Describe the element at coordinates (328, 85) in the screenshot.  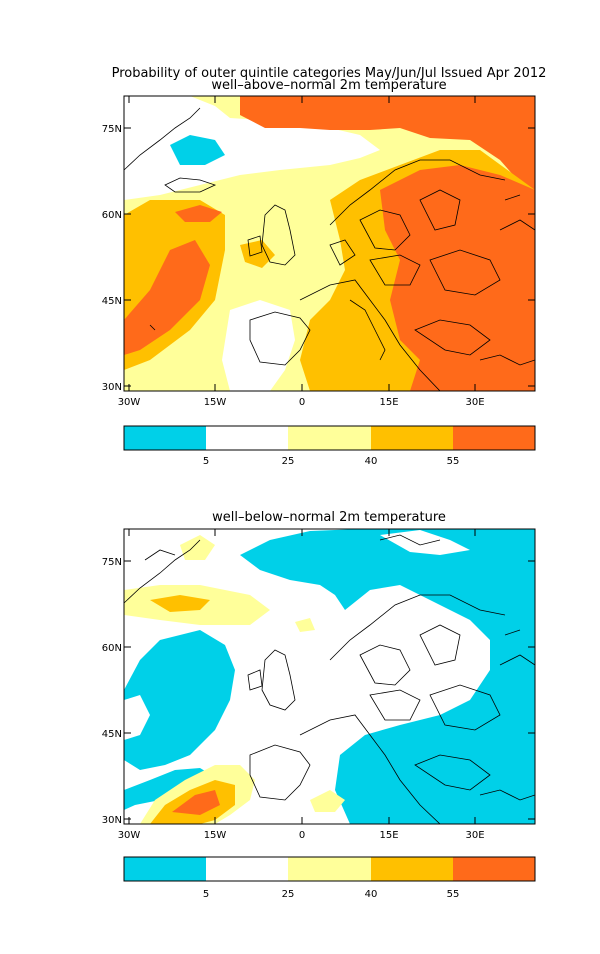
I see `panel-subtitle: well–above–normal 2m temperature` at that location.